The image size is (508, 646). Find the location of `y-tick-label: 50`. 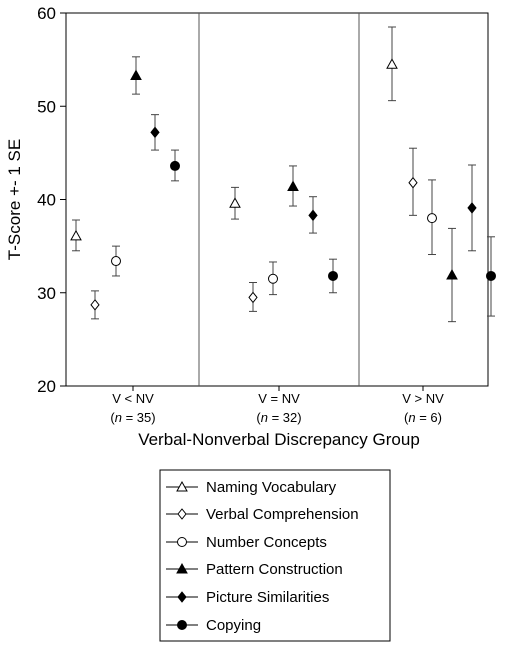

y-tick-label: 50 is located at coordinates (46, 106).